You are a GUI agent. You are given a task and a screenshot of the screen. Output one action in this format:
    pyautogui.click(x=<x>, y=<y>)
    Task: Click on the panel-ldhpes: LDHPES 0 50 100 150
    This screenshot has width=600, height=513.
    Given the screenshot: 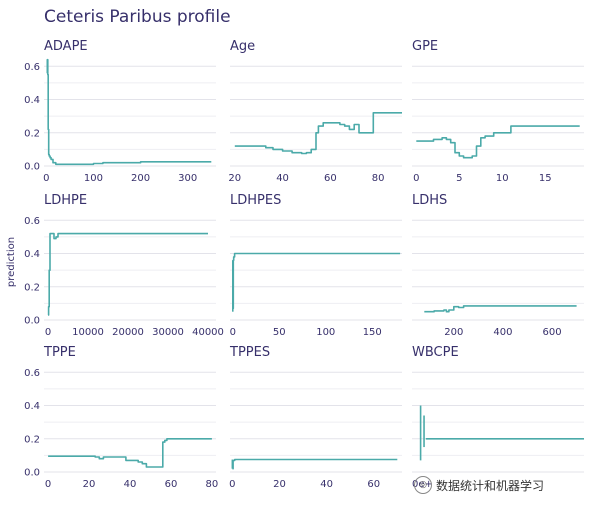 What is the action you would take?
    pyautogui.click(x=316, y=265)
    